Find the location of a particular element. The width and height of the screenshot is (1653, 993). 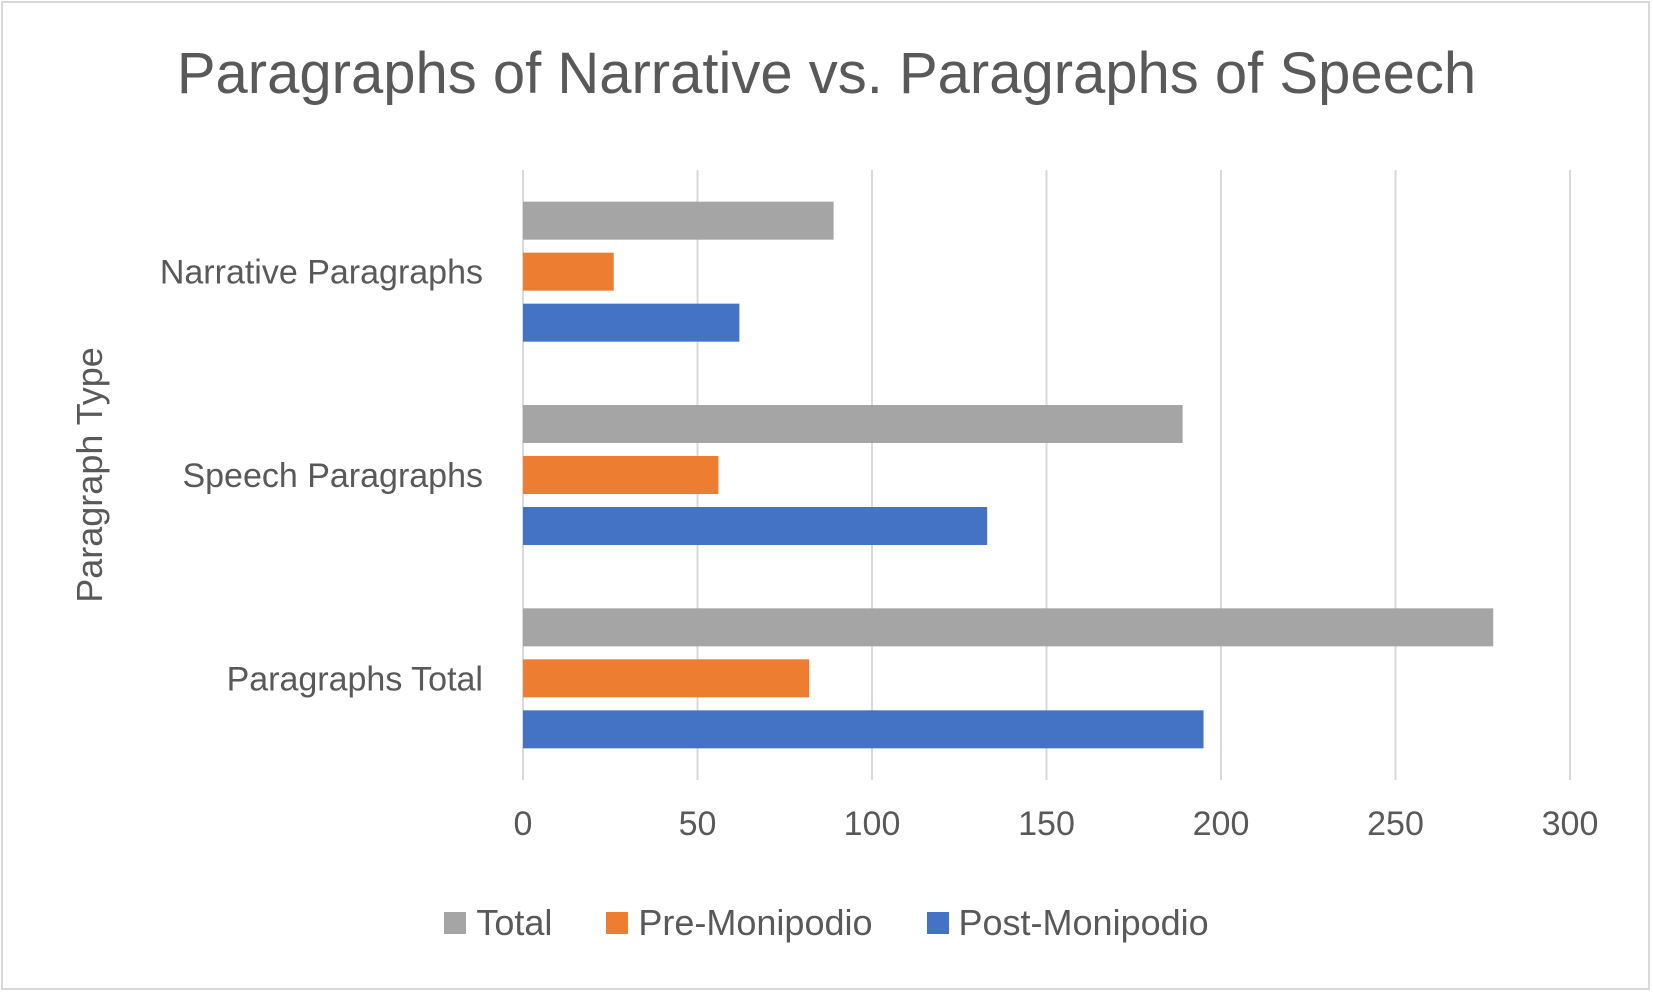

legend-label: Total is located at coordinates (514, 922).